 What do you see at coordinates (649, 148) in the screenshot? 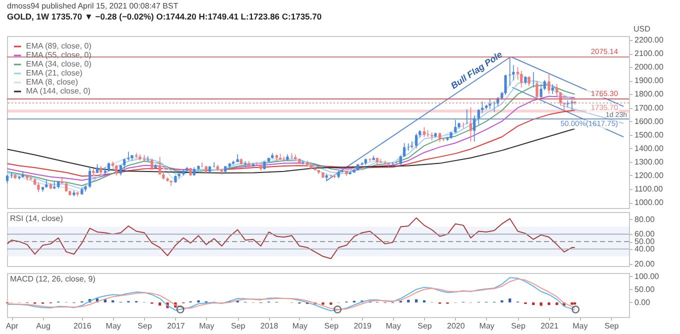
I see `y-tick-label: 1400.00` at bounding box center [649, 148].